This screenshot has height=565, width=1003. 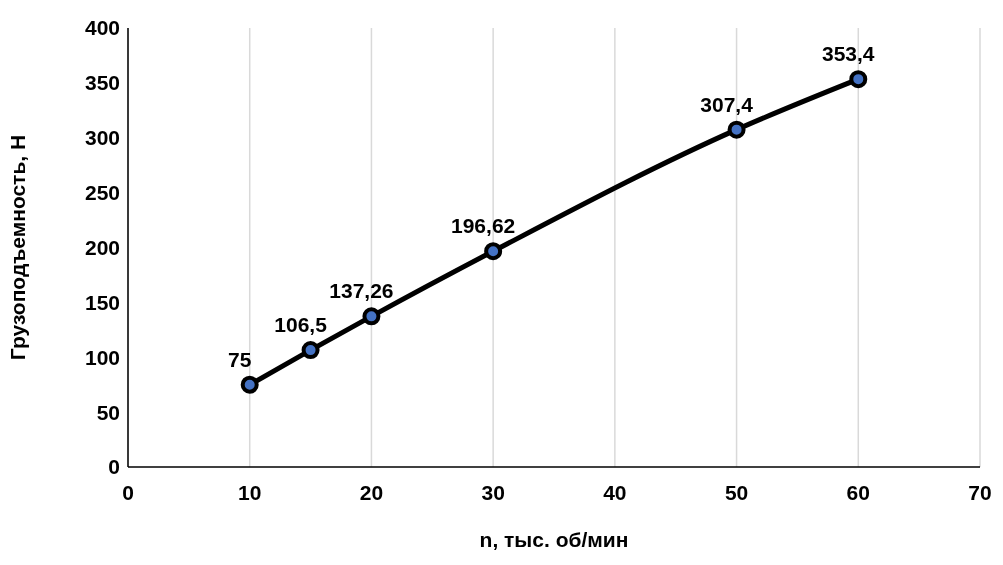 What do you see at coordinates (102, 357) in the screenshot?
I see `y-tick-label: 100` at bounding box center [102, 357].